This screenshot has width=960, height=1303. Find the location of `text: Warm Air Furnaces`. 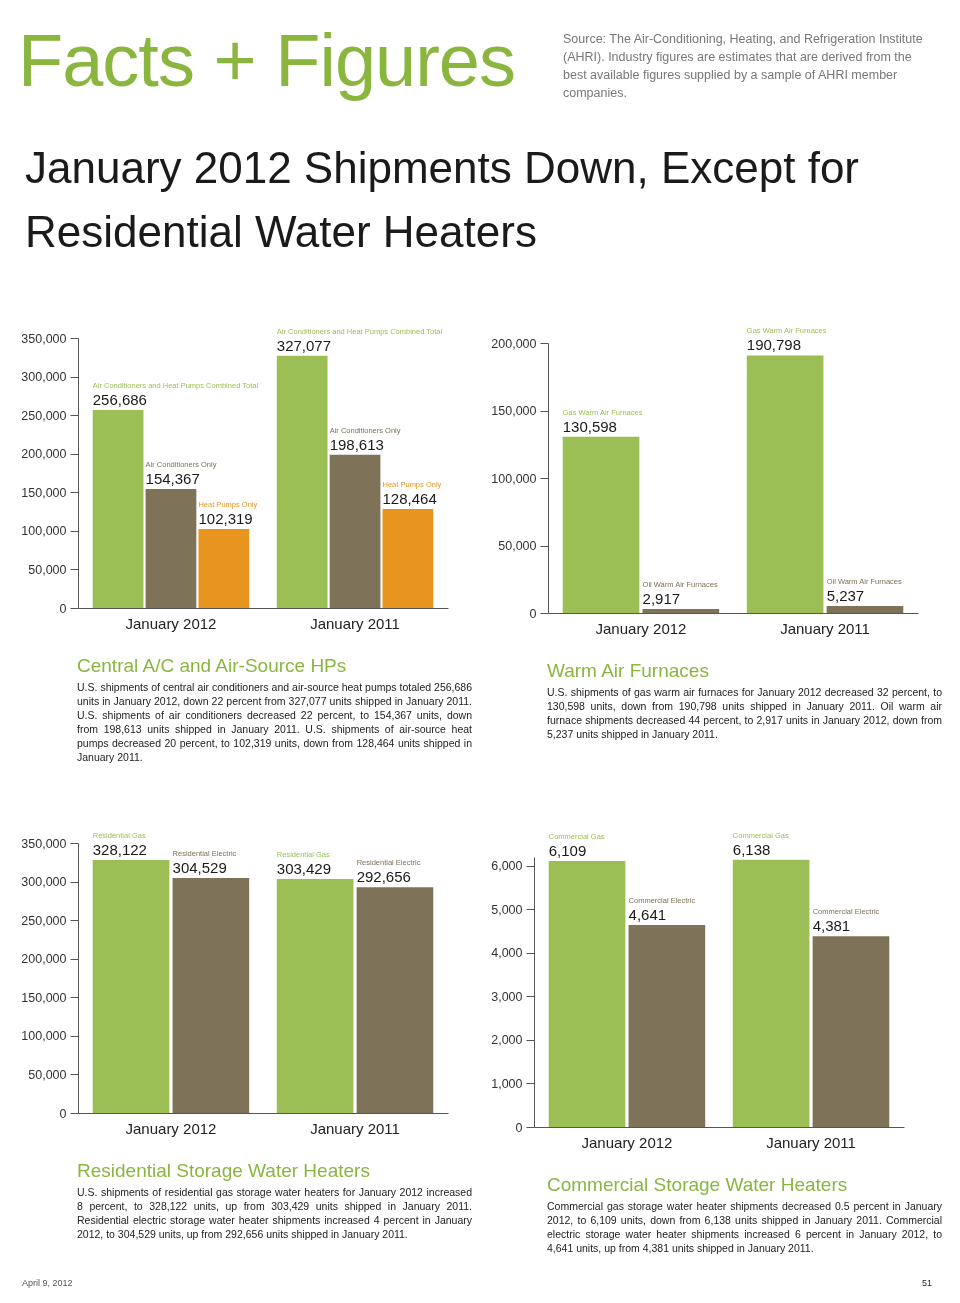

text: Warm Air Furnaces is located at coordinates (628, 671).